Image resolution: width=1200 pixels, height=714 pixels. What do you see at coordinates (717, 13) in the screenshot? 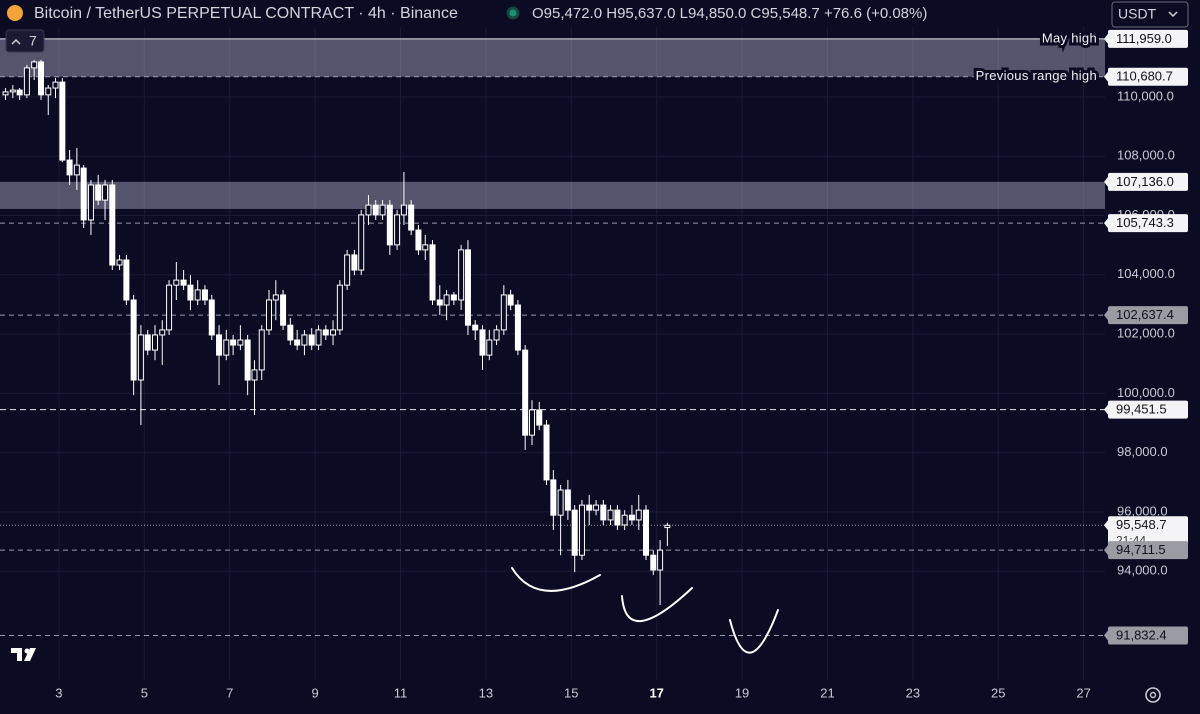
I see `ohlc-value: 94,850.0` at bounding box center [717, 13].